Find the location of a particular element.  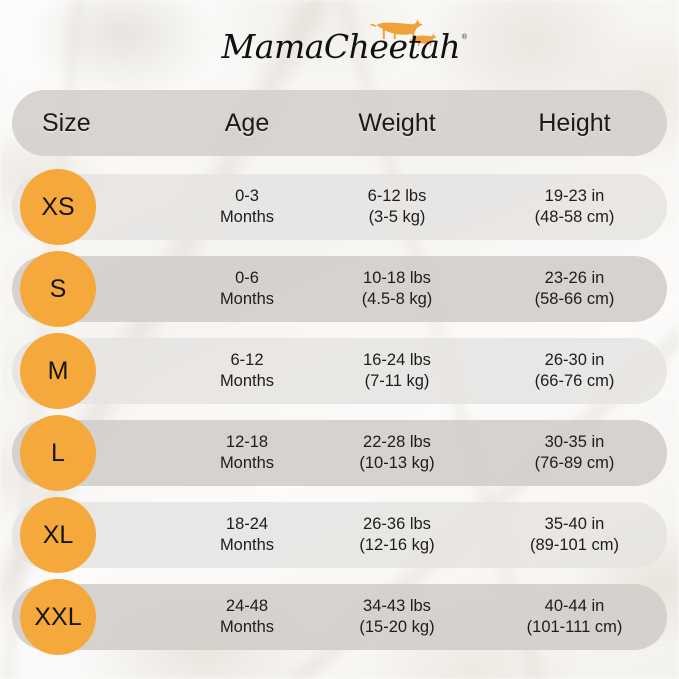

height-cell: 40-44 in (101-111 cm) is located at coordinates (574, 617).